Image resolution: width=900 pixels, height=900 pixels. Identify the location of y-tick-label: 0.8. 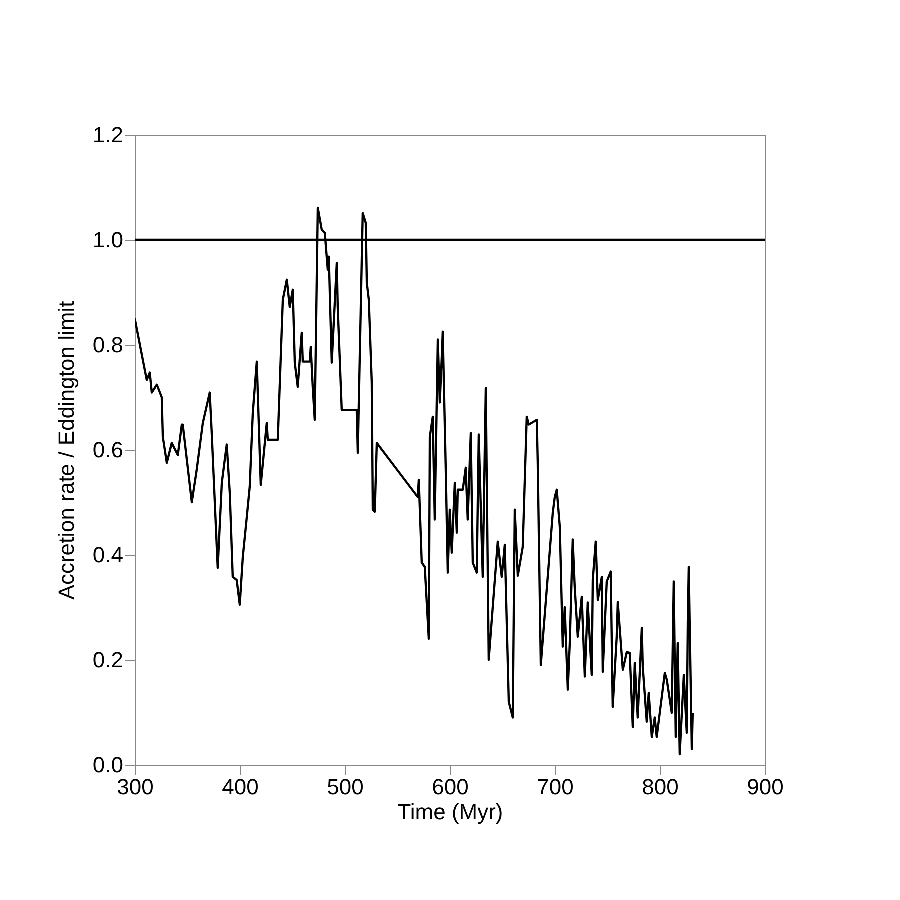
(108, 345).